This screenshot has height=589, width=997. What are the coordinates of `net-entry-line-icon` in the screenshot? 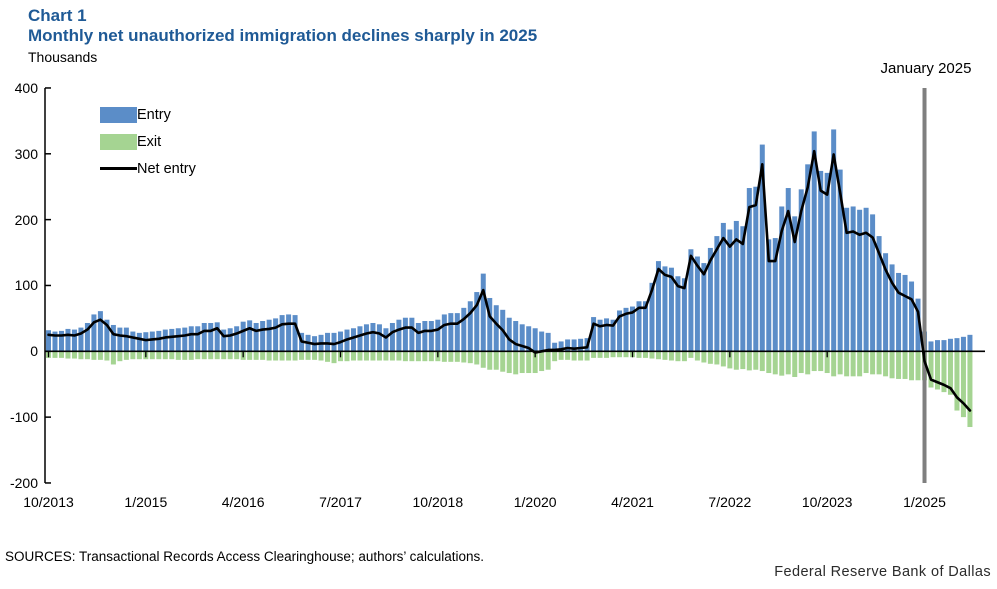 It's located at (118, 168).